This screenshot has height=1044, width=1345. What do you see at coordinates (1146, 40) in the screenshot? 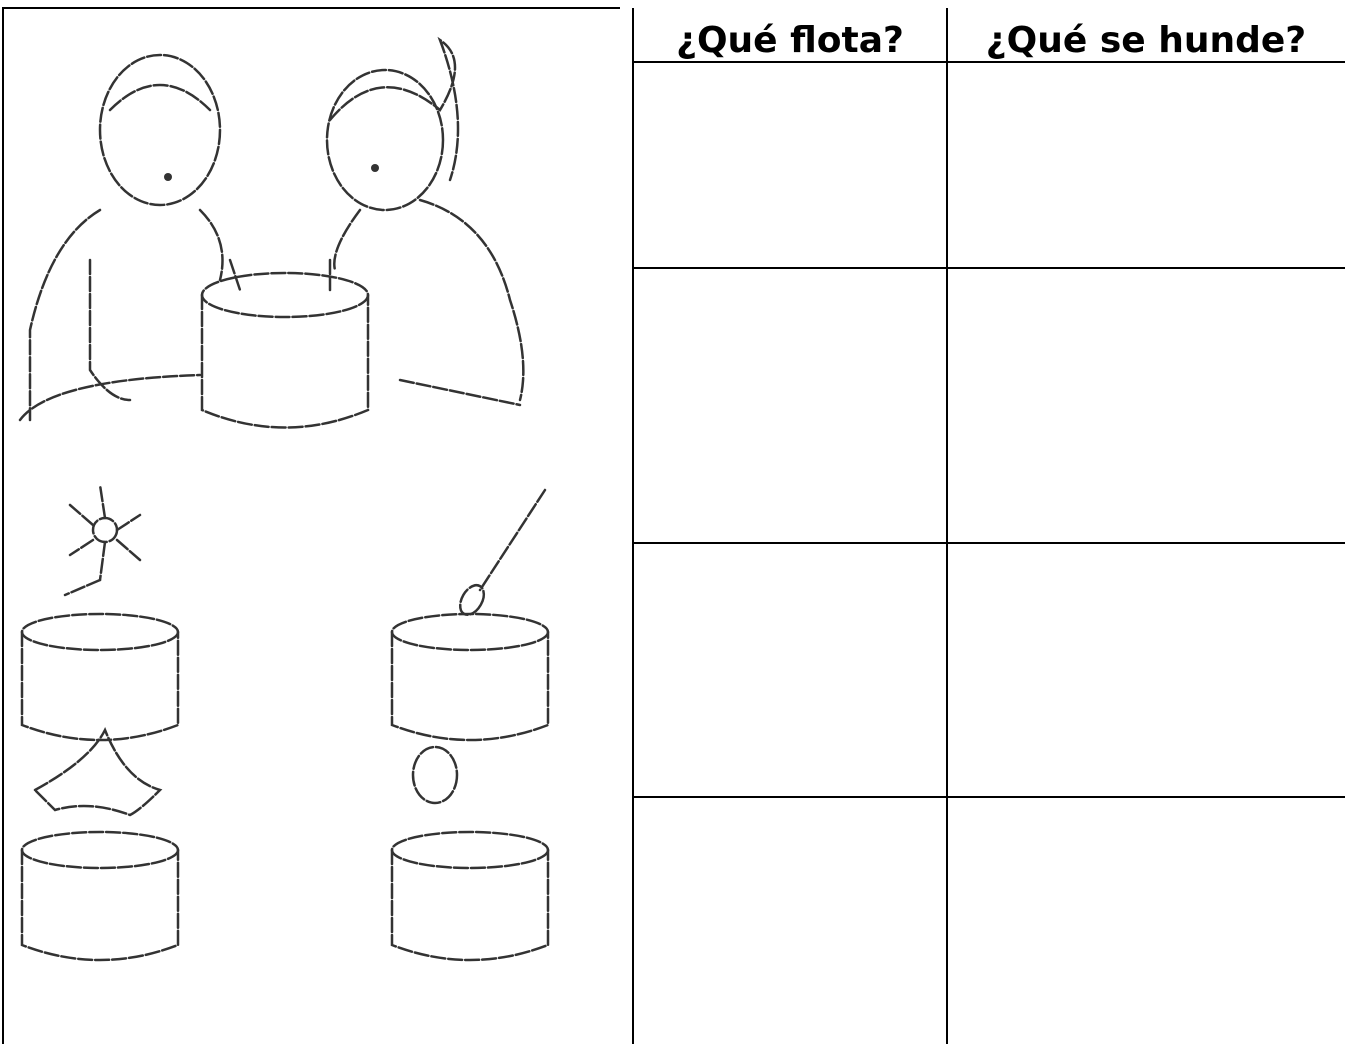
I see `column-header: ¿Qué se hunde?` at bounding box center [1146, 40].